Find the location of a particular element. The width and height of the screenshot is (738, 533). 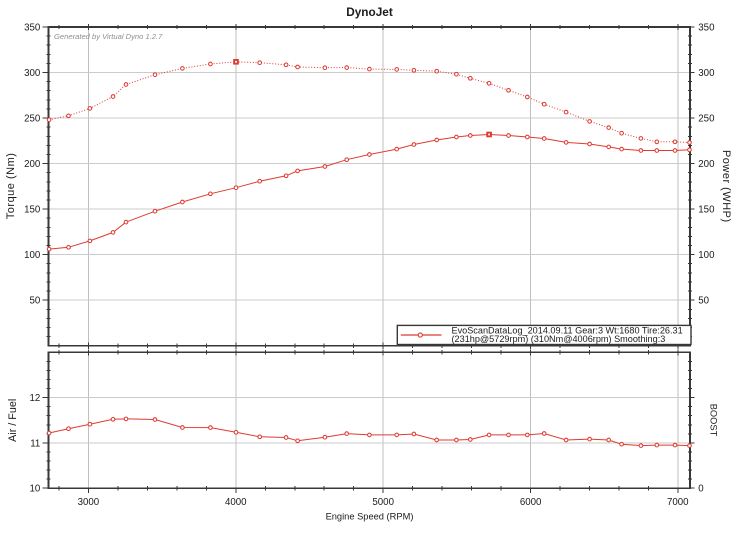

svg-text: BOOST is located at coordinates (713, 420).